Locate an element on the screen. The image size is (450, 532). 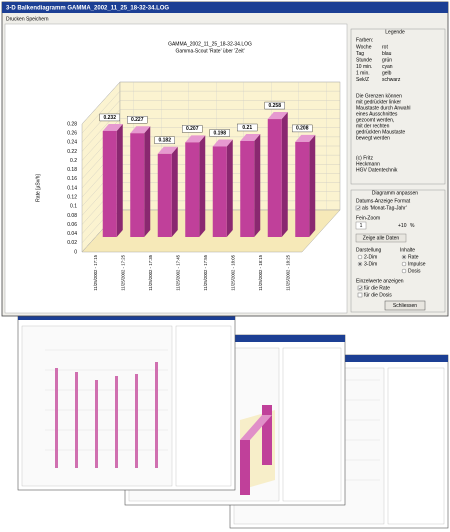
y-tick-label: 0.06 is located at coordinates (72, 225).